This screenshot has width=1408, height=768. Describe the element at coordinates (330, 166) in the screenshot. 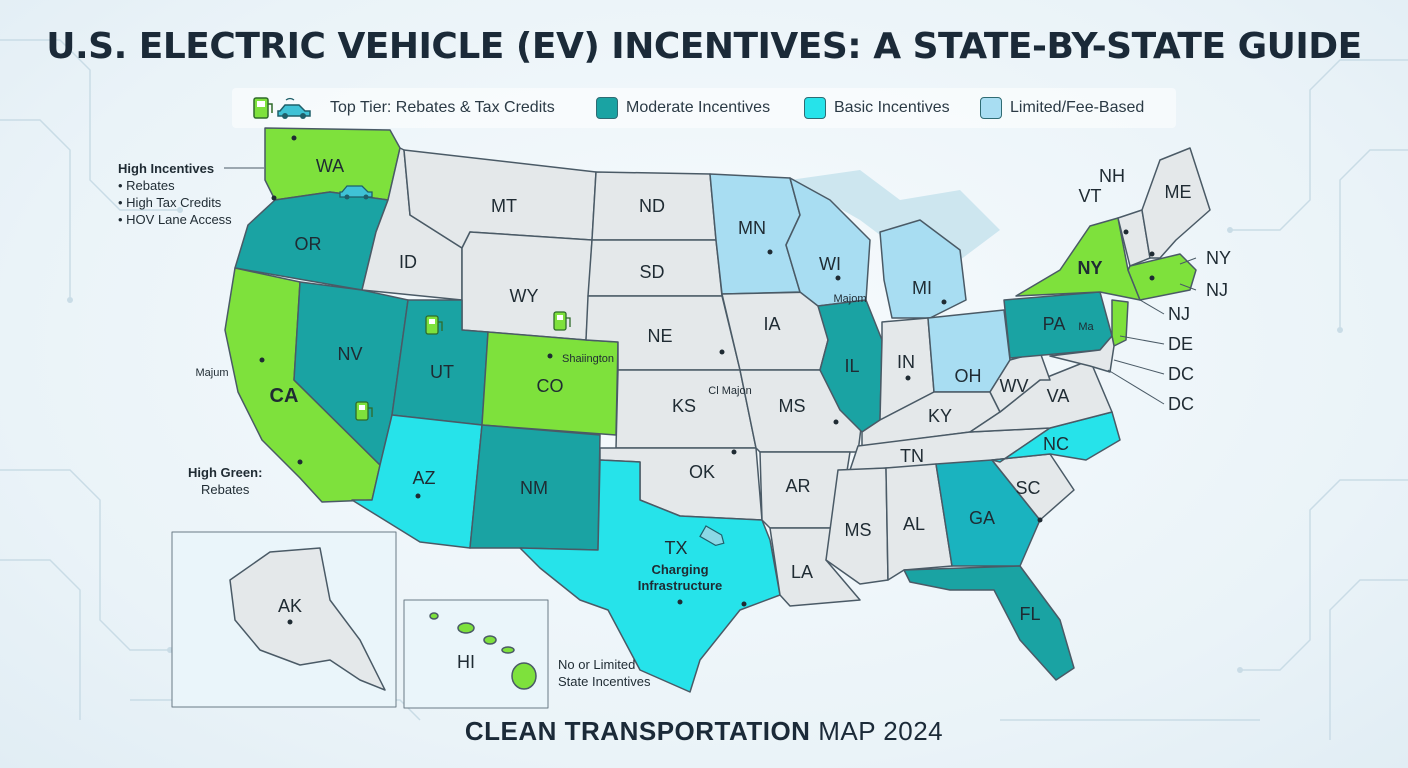

I see `label-wa: WA` at that location.